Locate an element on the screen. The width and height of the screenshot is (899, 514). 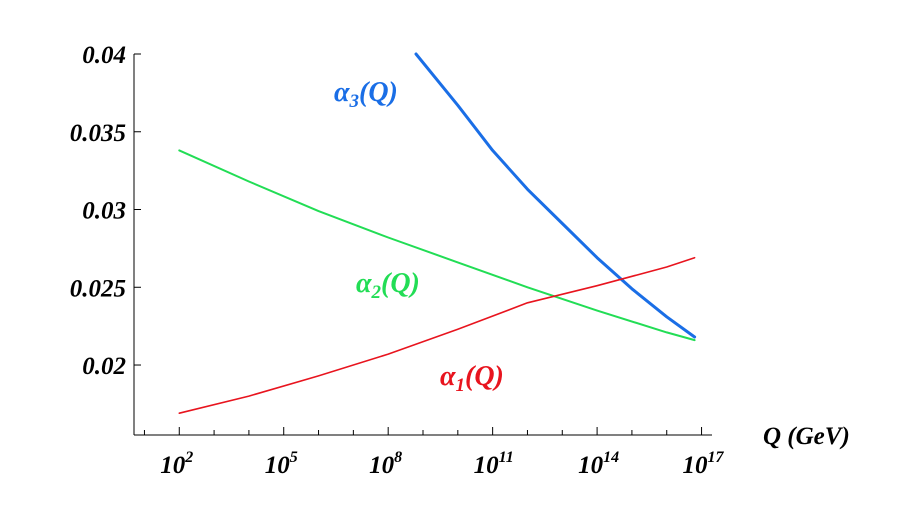
x-axis-label: Q (GeV) is located at coordinates (806, 436).